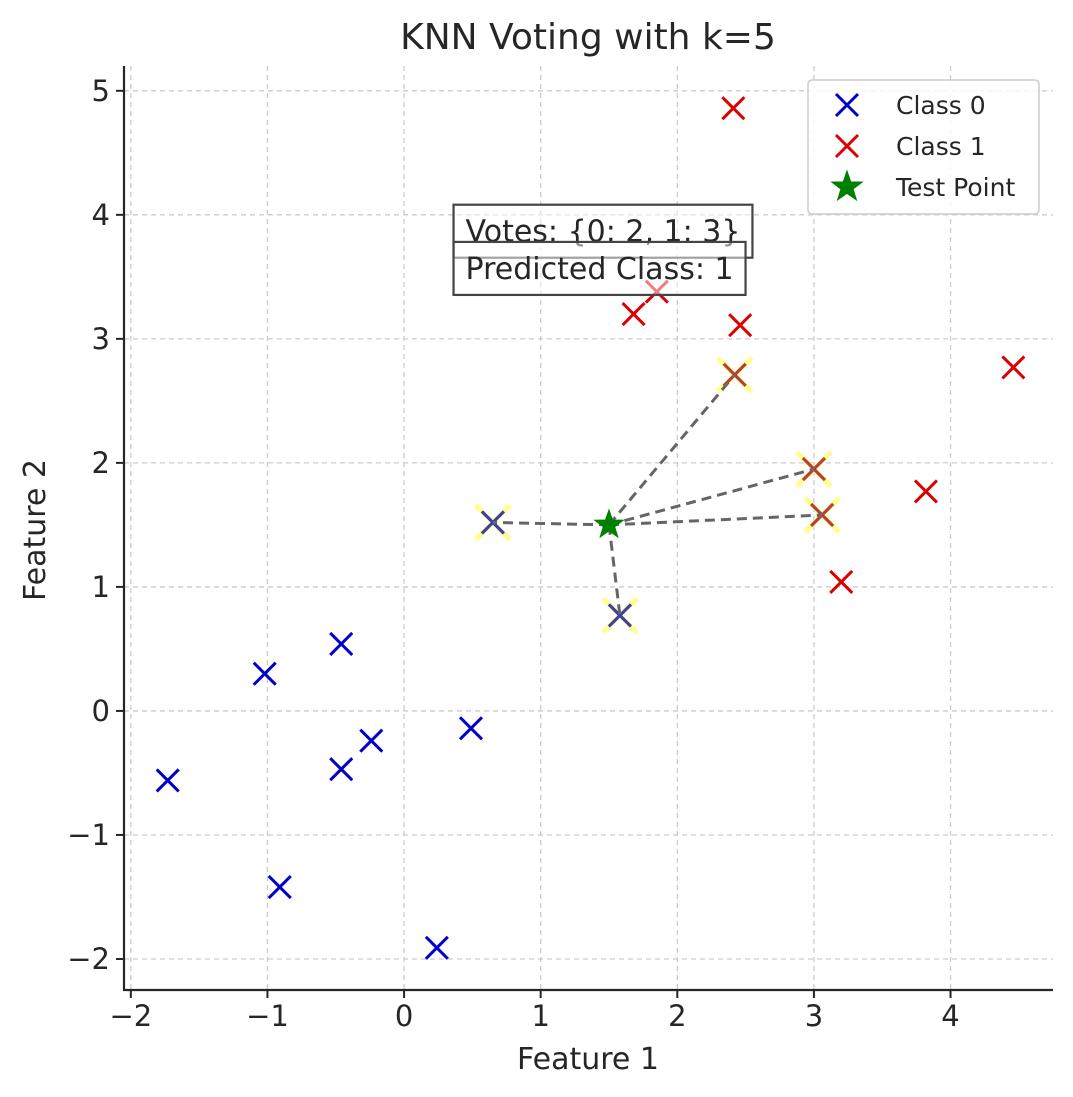 Image resolution: width=1073 pixels, height=1097 pixels. I want to click on y-tick-label: 3, so click(101, 339).